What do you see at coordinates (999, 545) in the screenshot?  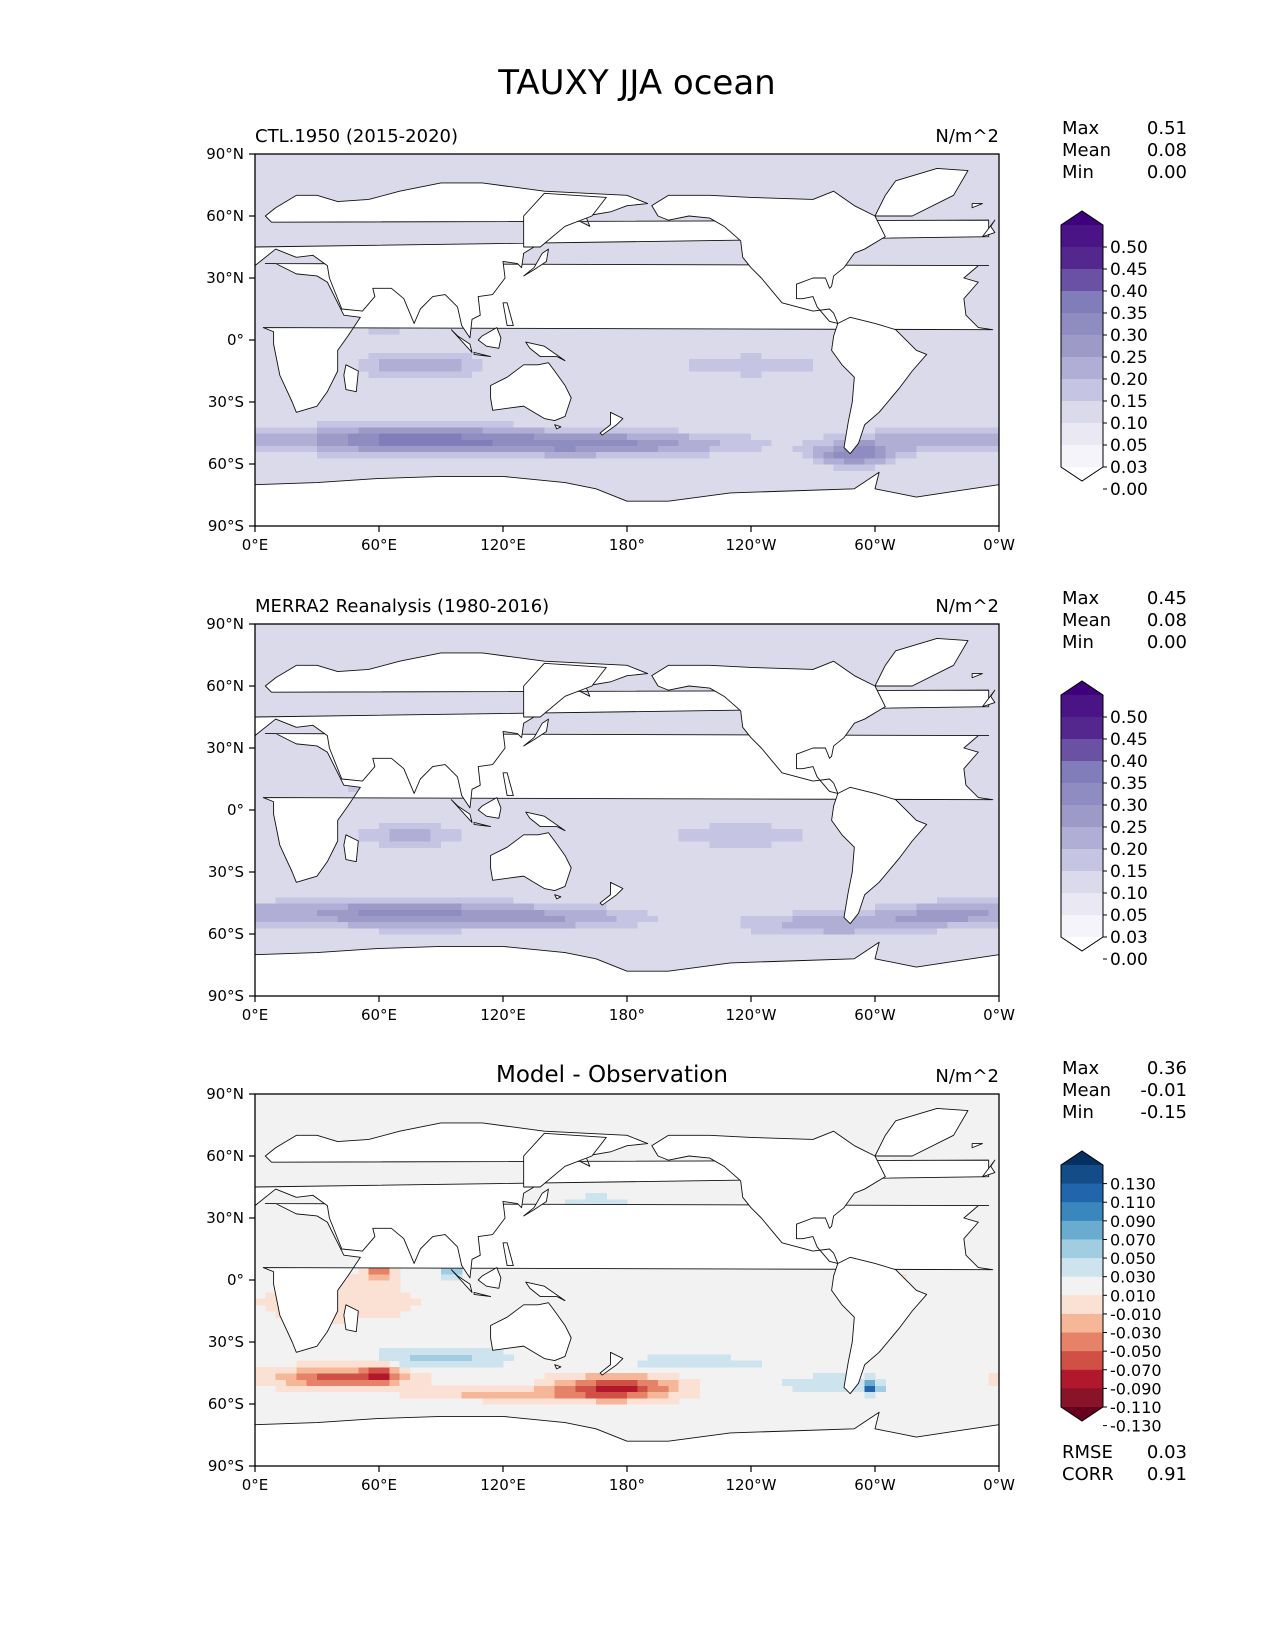 I see `x-tick-label: 0°W` at bounding box center [999, 545].